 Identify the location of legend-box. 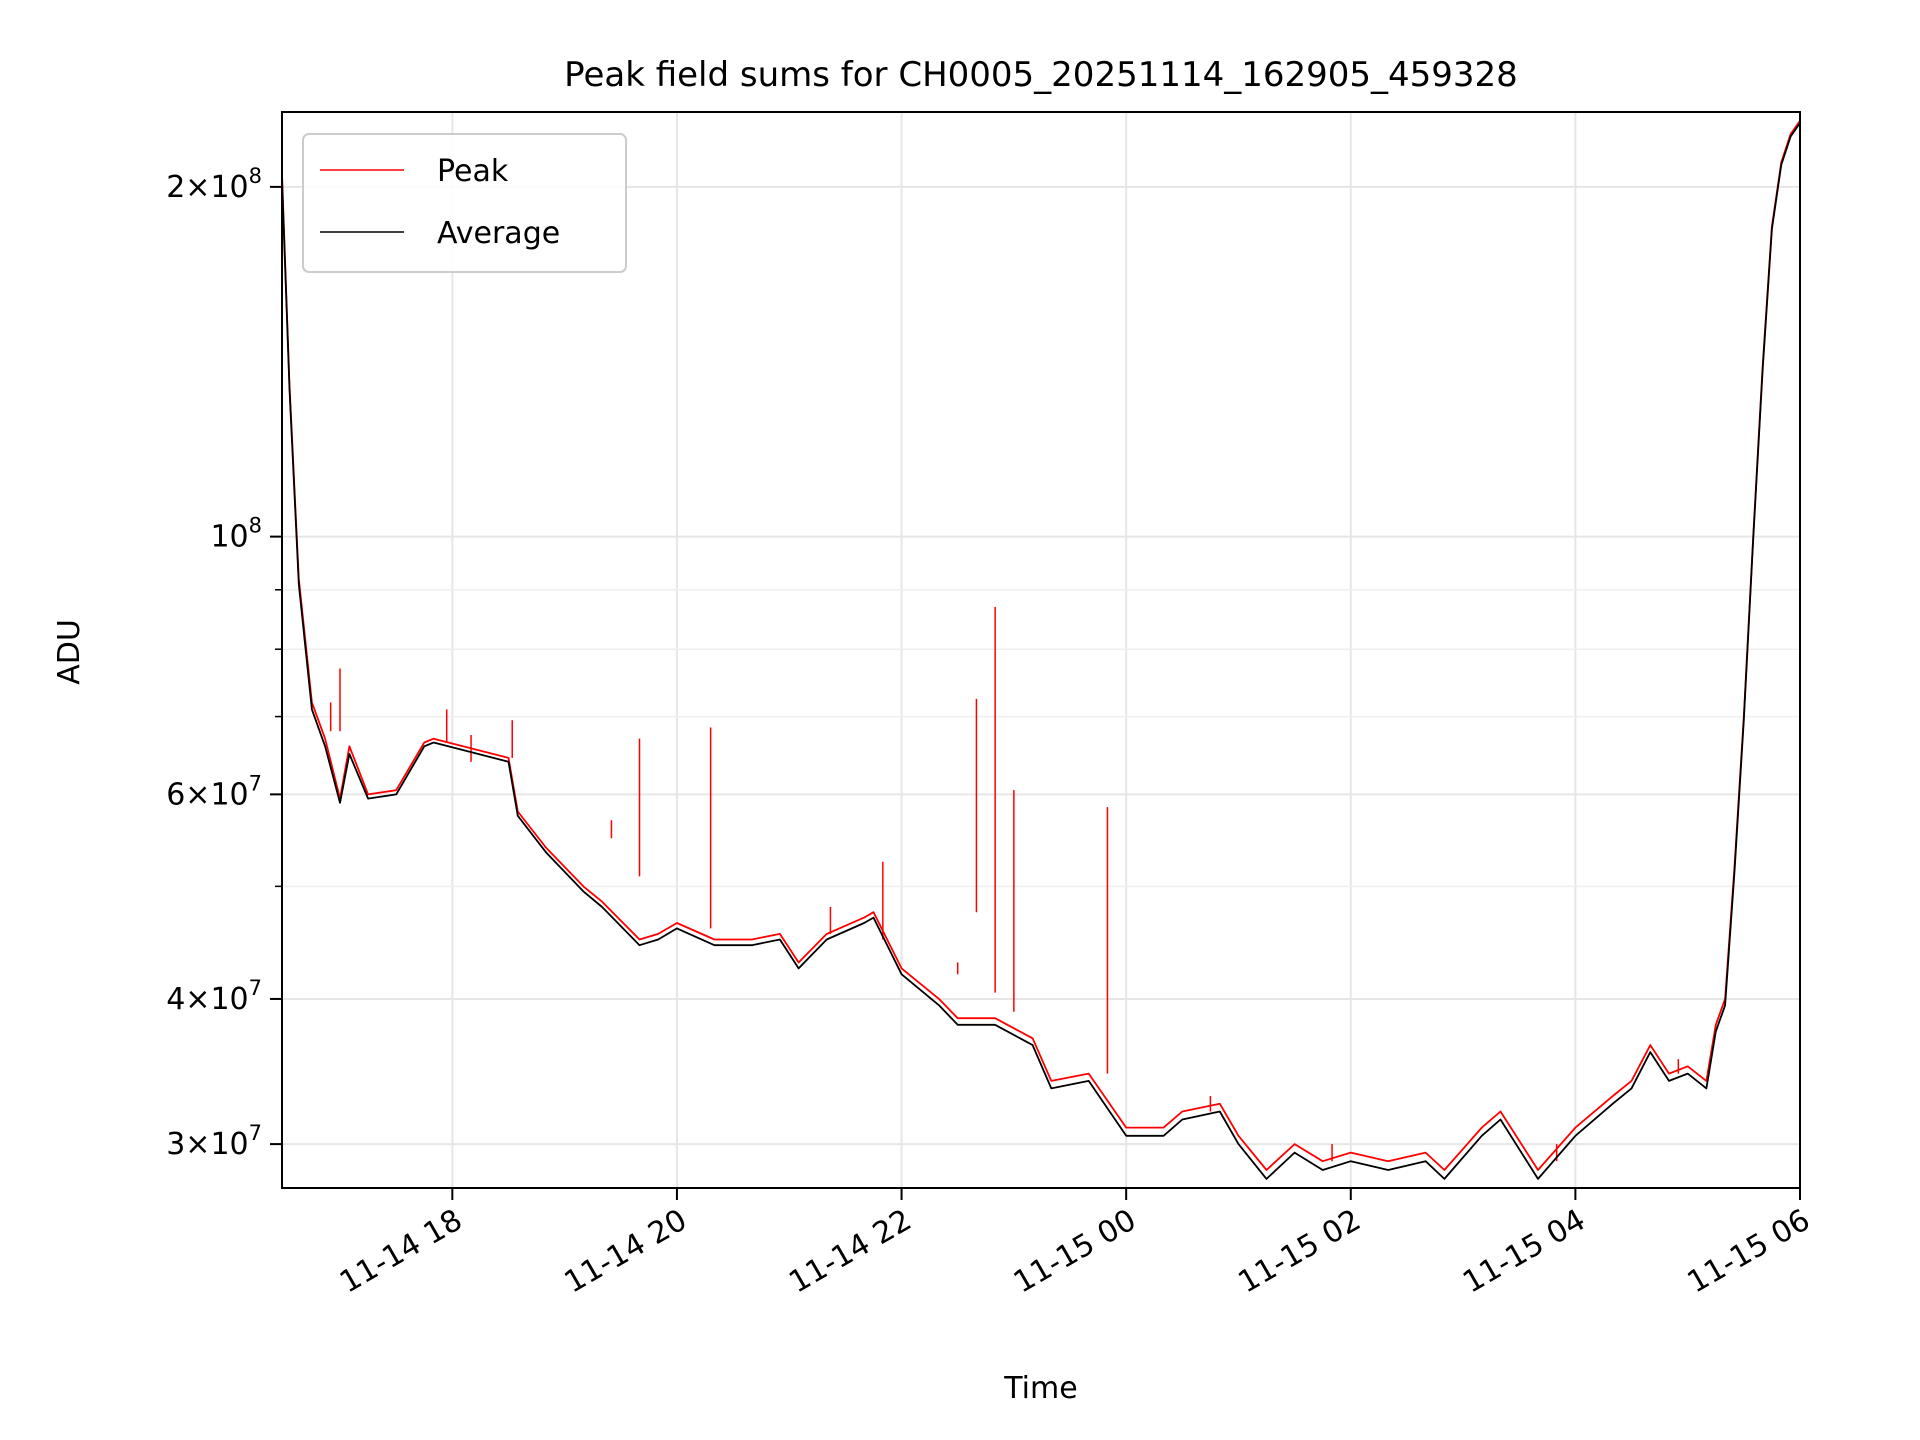
(464, 203).